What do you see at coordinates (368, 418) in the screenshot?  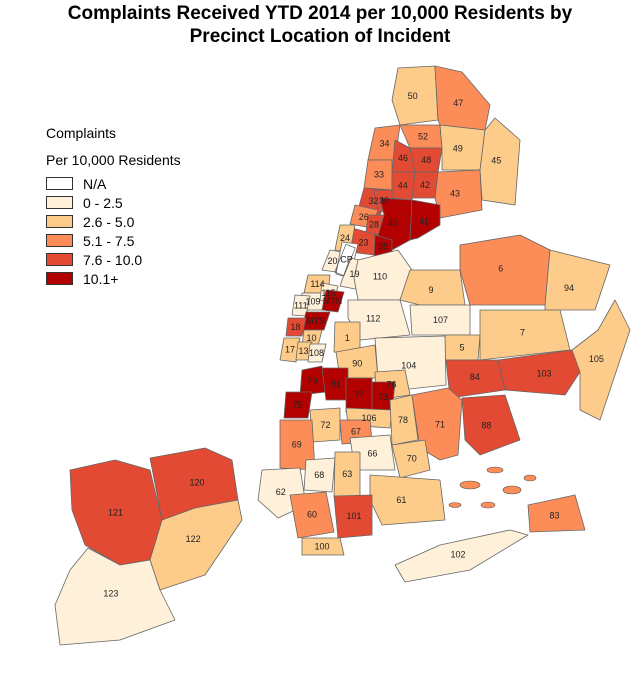 I see `precinct-label: 106` at bounding box center [368, 418].